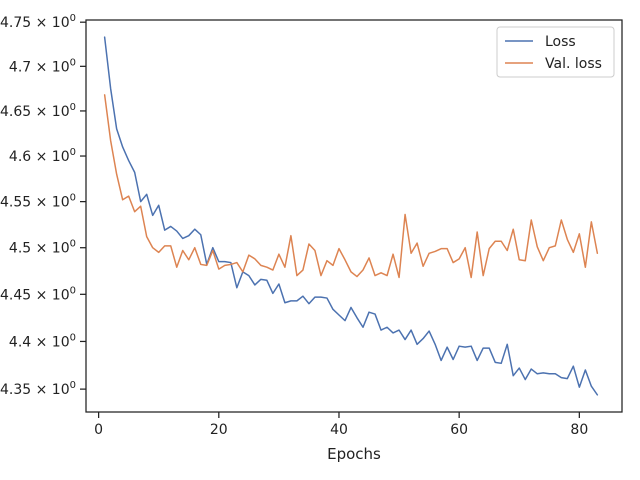  Describe the element at coordinates (38, 389) in the screenshot. I see `y-tick-label: 4.35 × 100` at that location.